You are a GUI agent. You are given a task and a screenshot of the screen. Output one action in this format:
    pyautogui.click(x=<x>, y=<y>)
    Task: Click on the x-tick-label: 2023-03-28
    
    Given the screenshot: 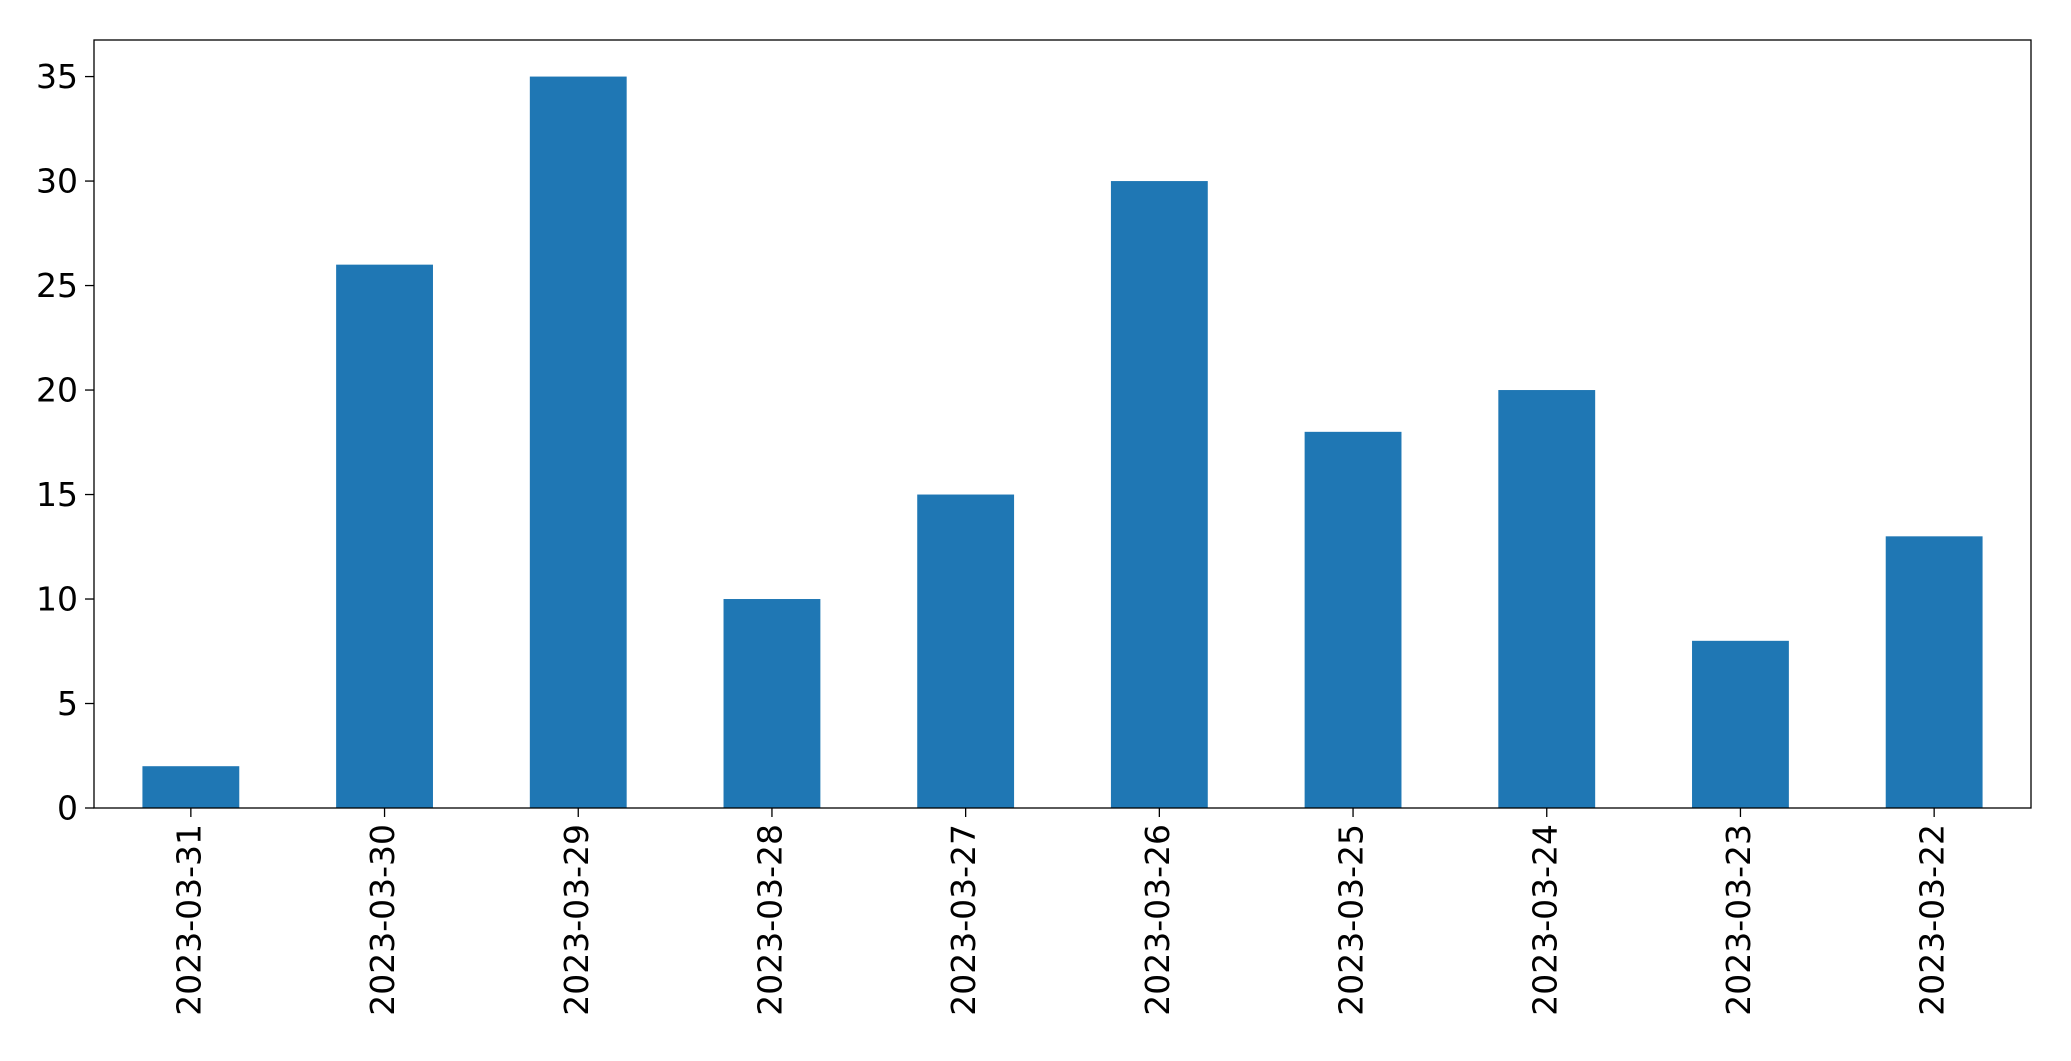 What is the action you would take?
    pyautogui.click(x=769, y=920)
    